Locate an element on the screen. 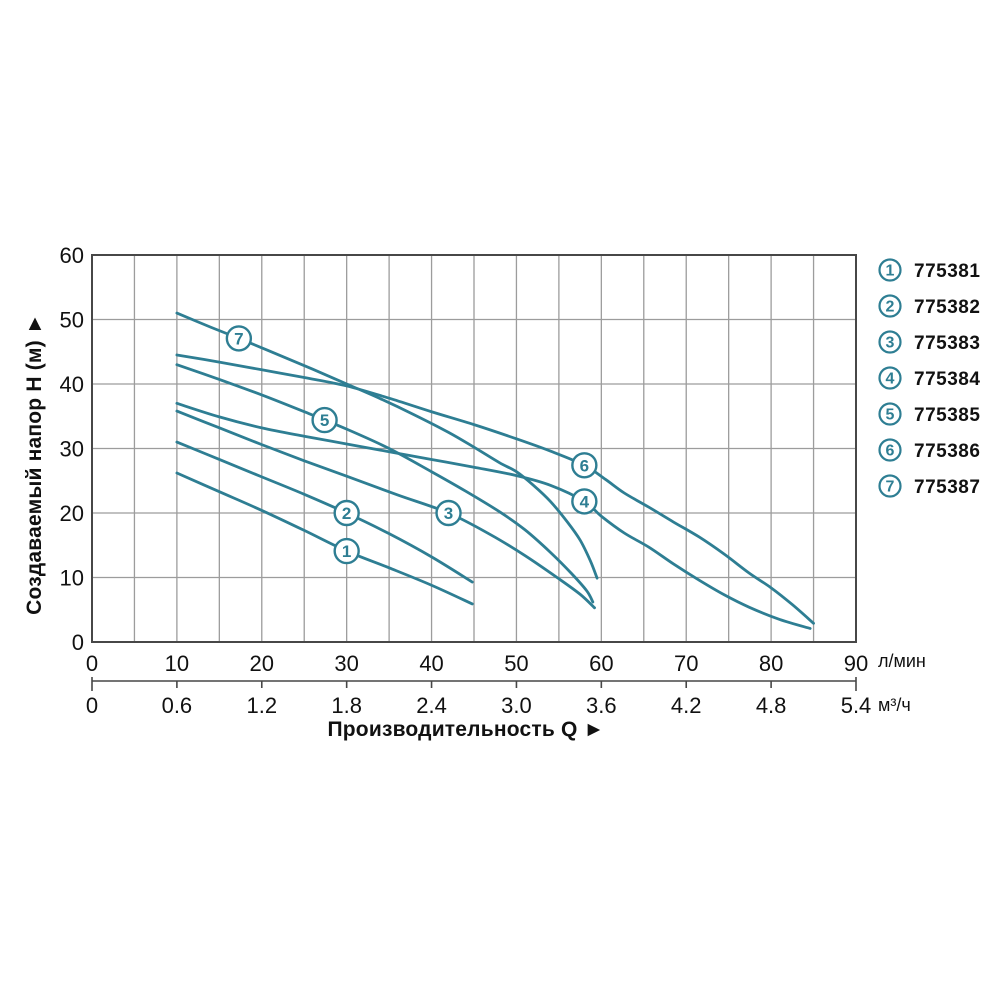 The image size is (1000, 1000). curve-label-6: 6 is located at coordinates (584, 465).